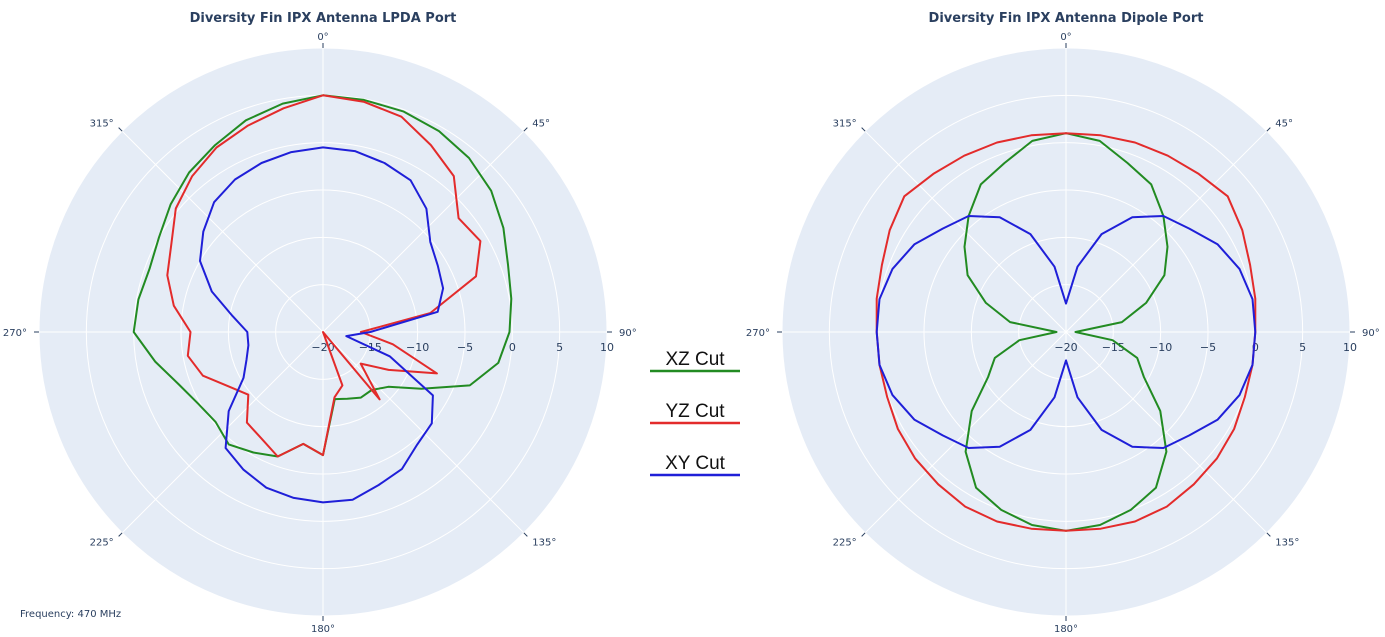 The image size is (1385, 637). I want to click on legend-label-xy: XY Cut, so click(695, 463).